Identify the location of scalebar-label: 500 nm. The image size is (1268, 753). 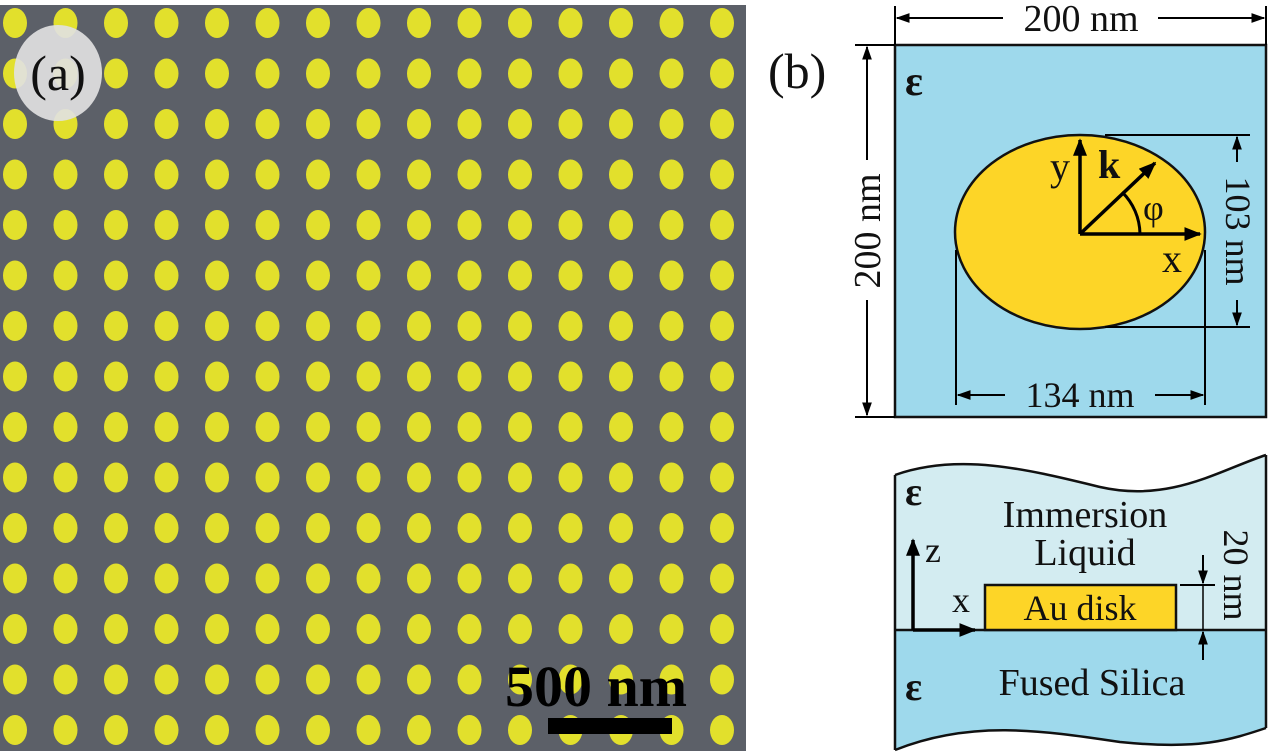
(596, 686).